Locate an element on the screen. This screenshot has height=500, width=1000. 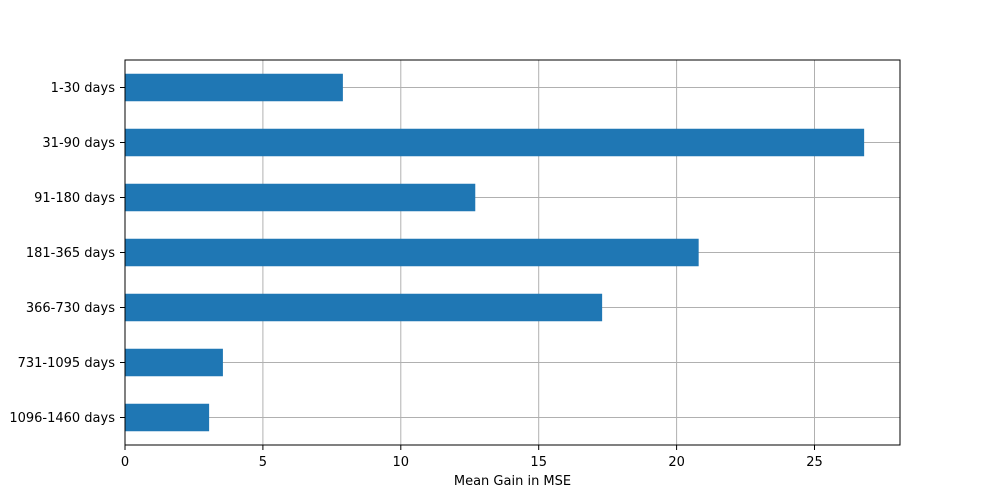
x-tick-label: 20 is located at coordinates (676, 462).